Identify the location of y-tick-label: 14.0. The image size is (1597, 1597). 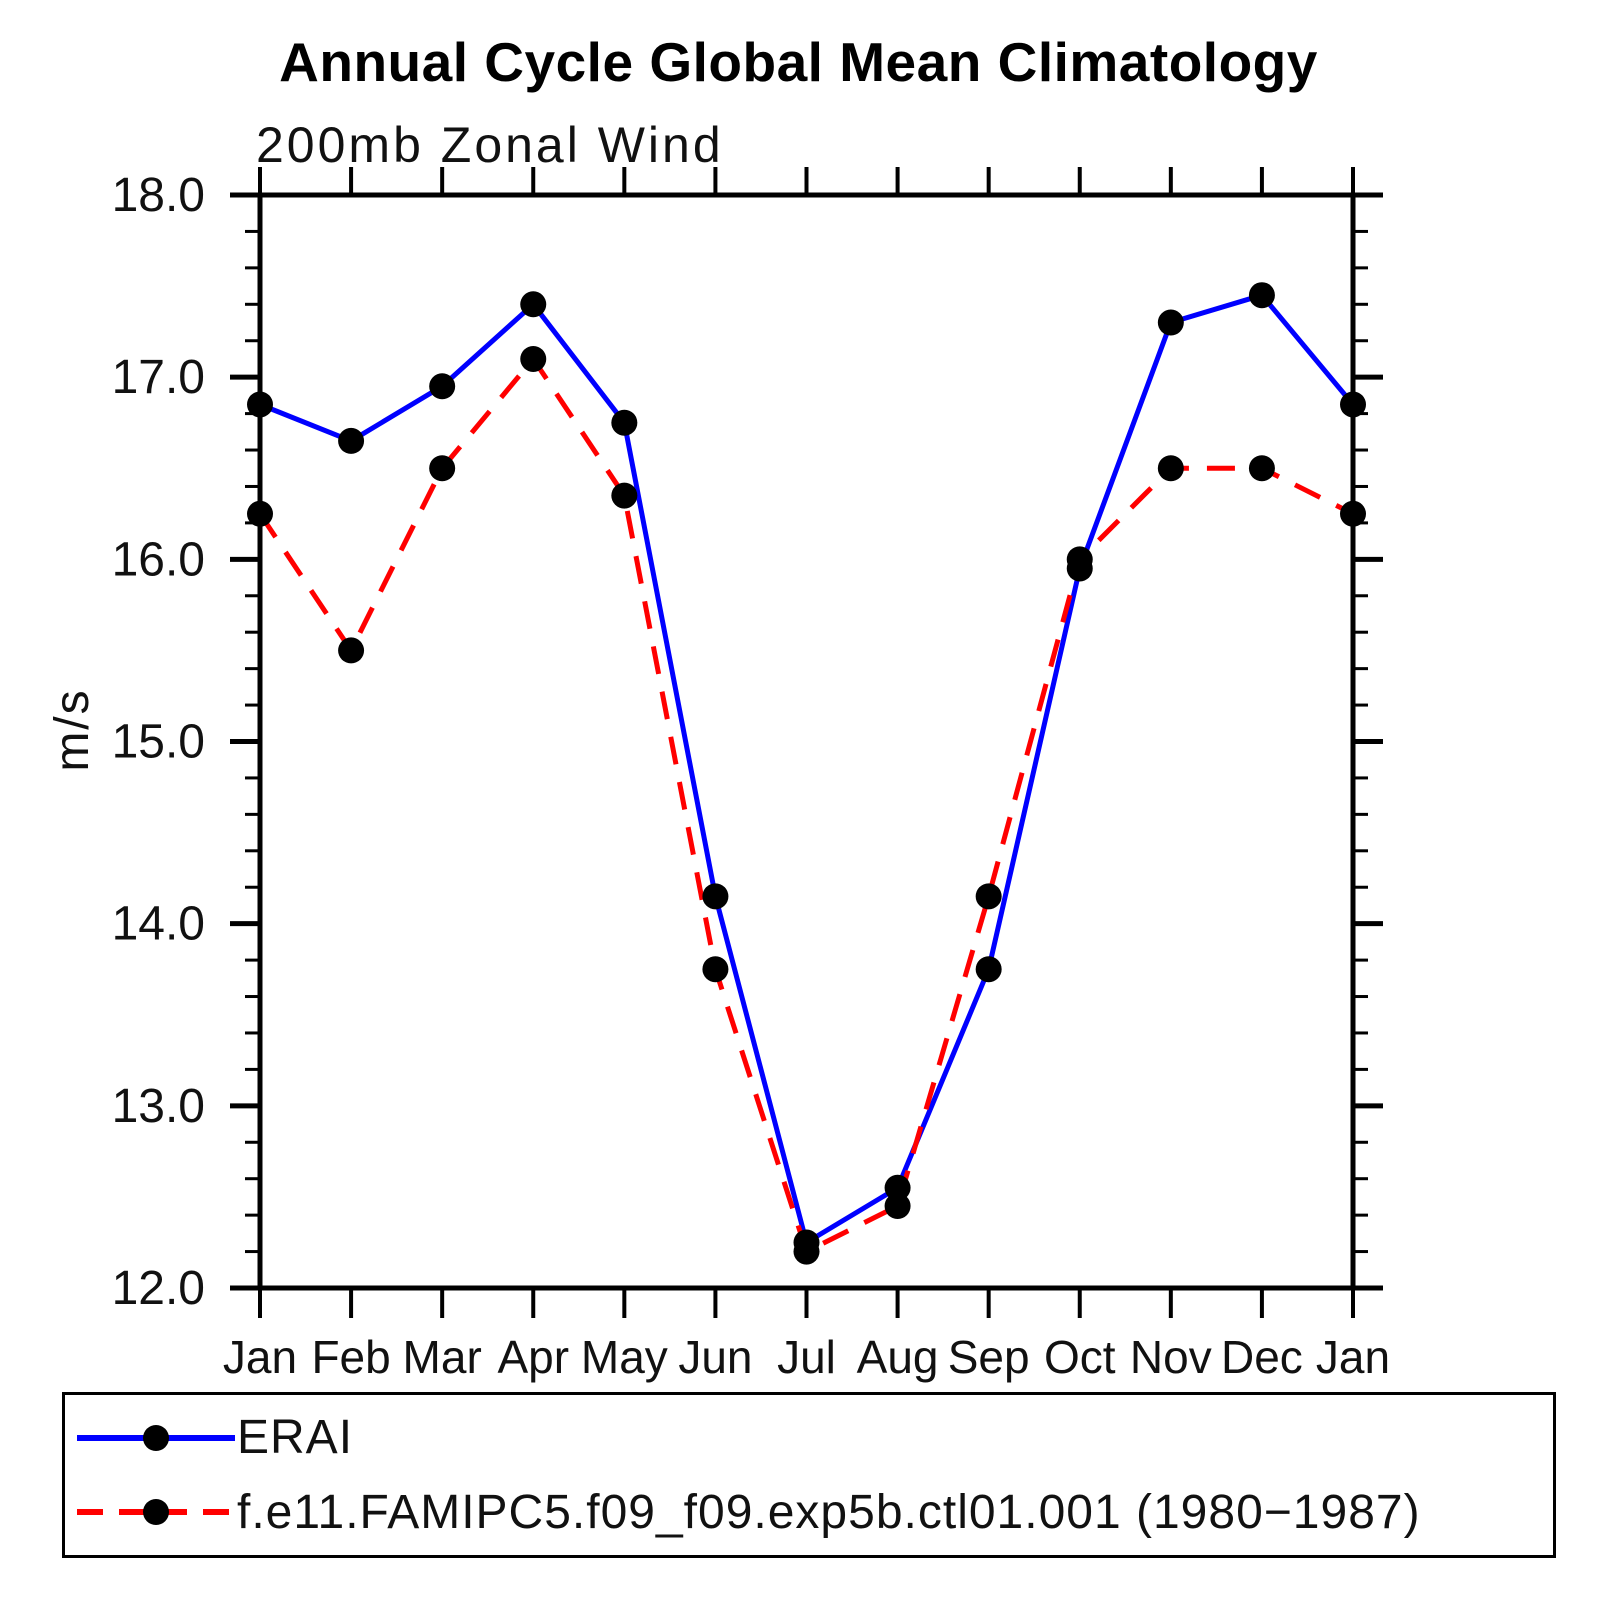
(158, 924).